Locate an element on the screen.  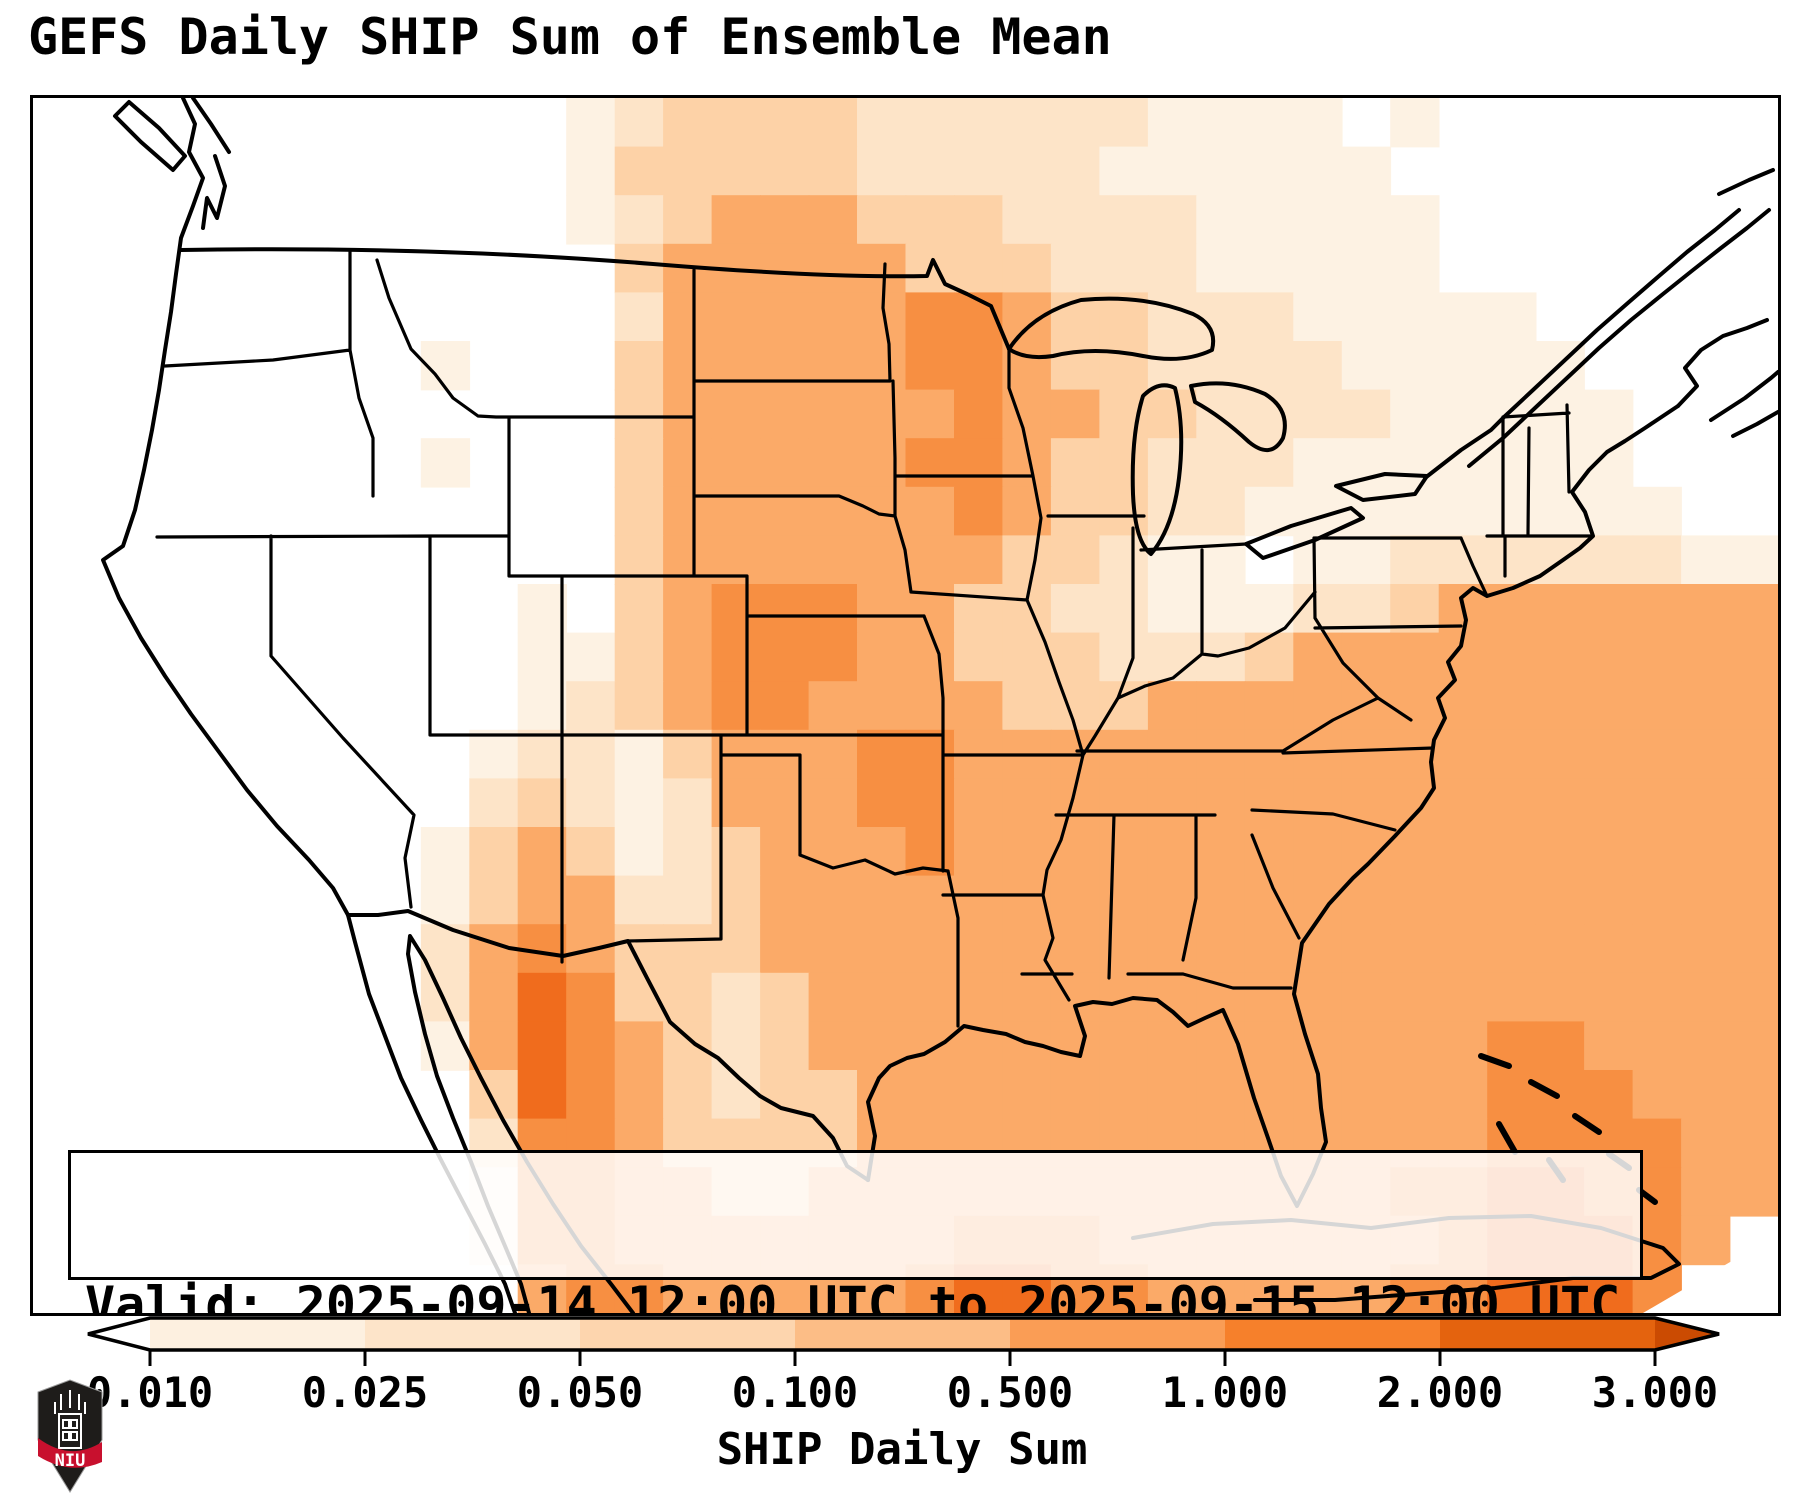
colorbar-tick-label: 0.050 is located at coordinates (580, 1392).